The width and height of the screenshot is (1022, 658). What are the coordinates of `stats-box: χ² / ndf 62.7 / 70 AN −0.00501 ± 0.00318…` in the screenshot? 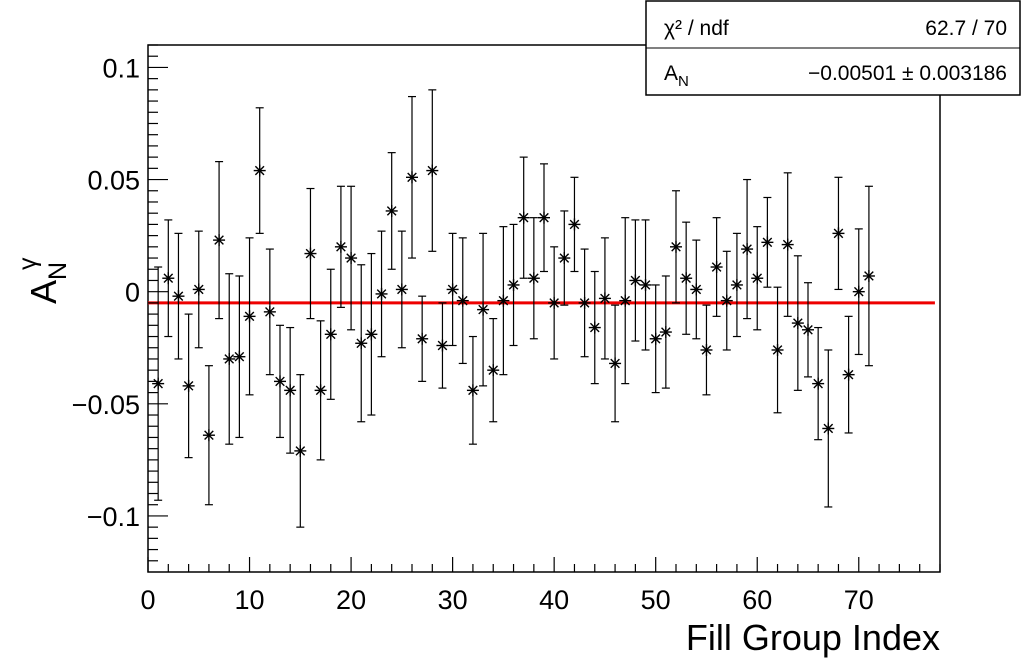 It's located at (833, 48).